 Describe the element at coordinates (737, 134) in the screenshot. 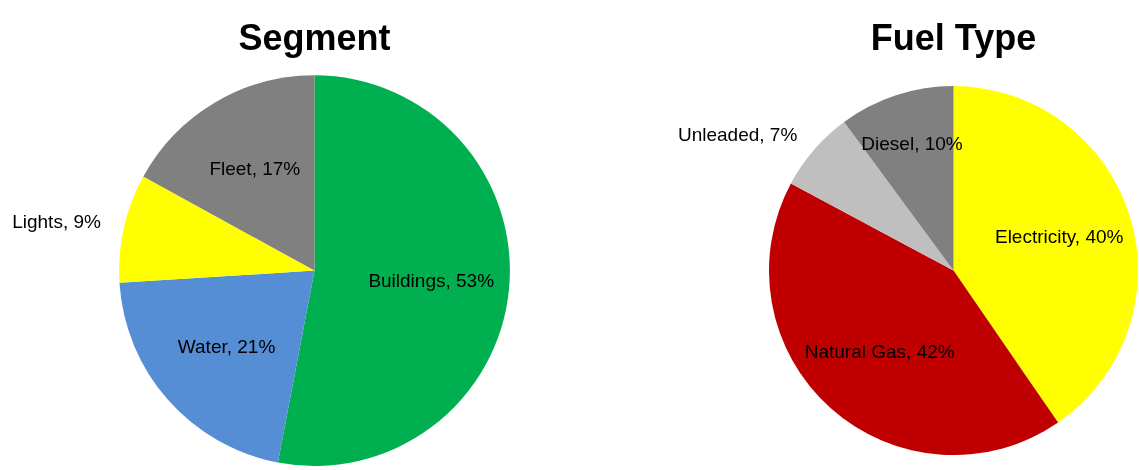

I see `slice-label: Unleaded, 7%` at that location.